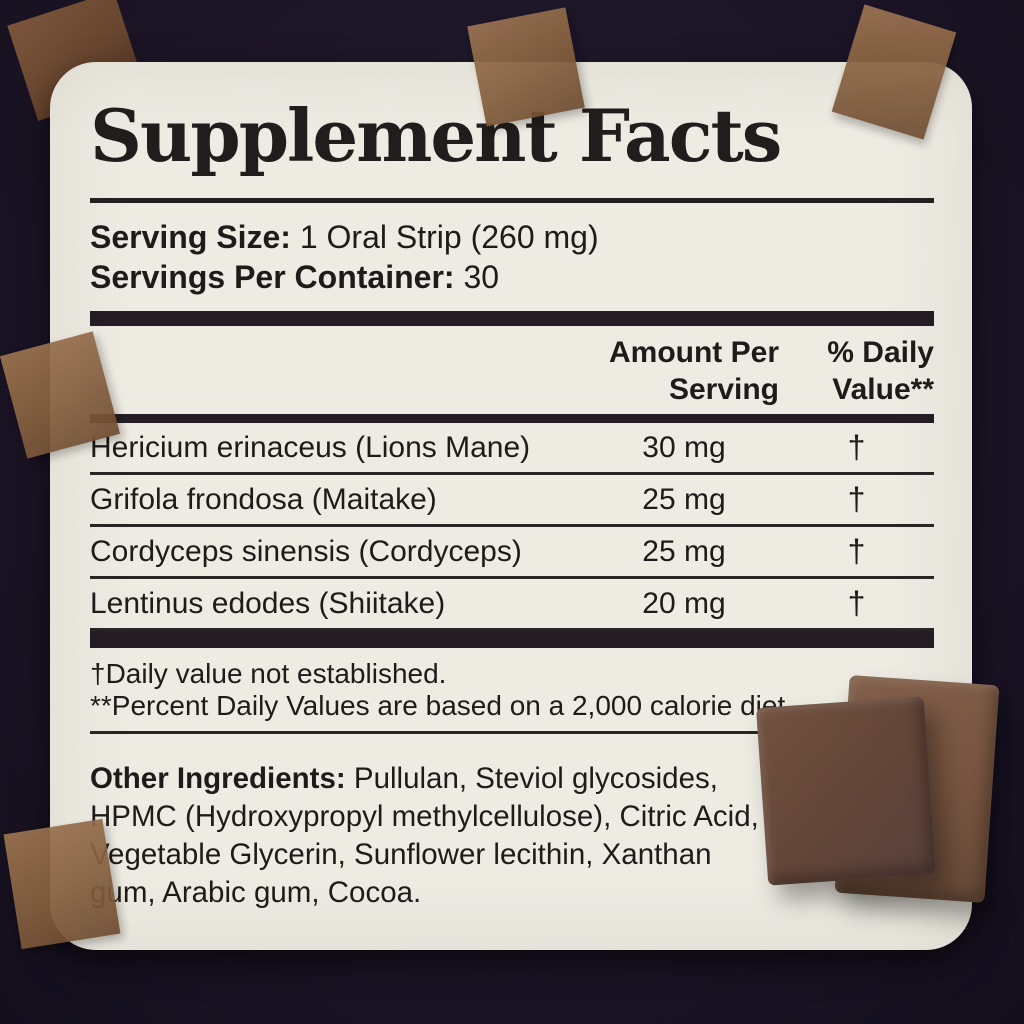 Image resolution: width=1024 pixels, height=1024 pixels. Describe the element at coordinates (512, 605) in the screenshot. I see `table-row: Lentinus edodes (Shiitake) 20 mg †` at that location.